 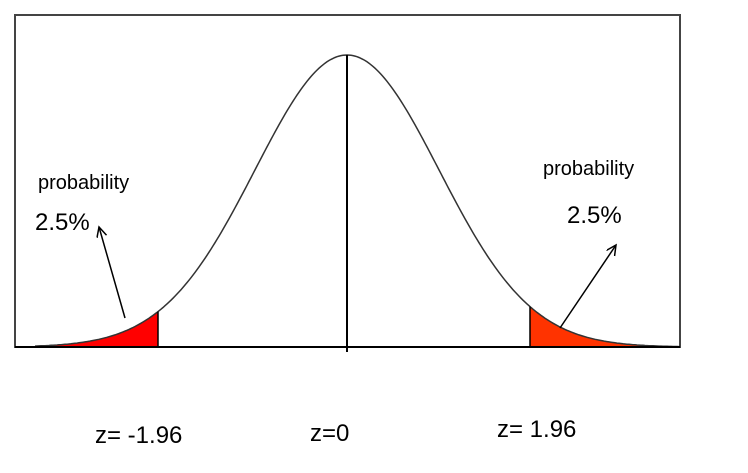 What do you see at coordinates (588, 169) in the screenshot?
I see `right-tail-label: probability` at bounding box center [588, 169].